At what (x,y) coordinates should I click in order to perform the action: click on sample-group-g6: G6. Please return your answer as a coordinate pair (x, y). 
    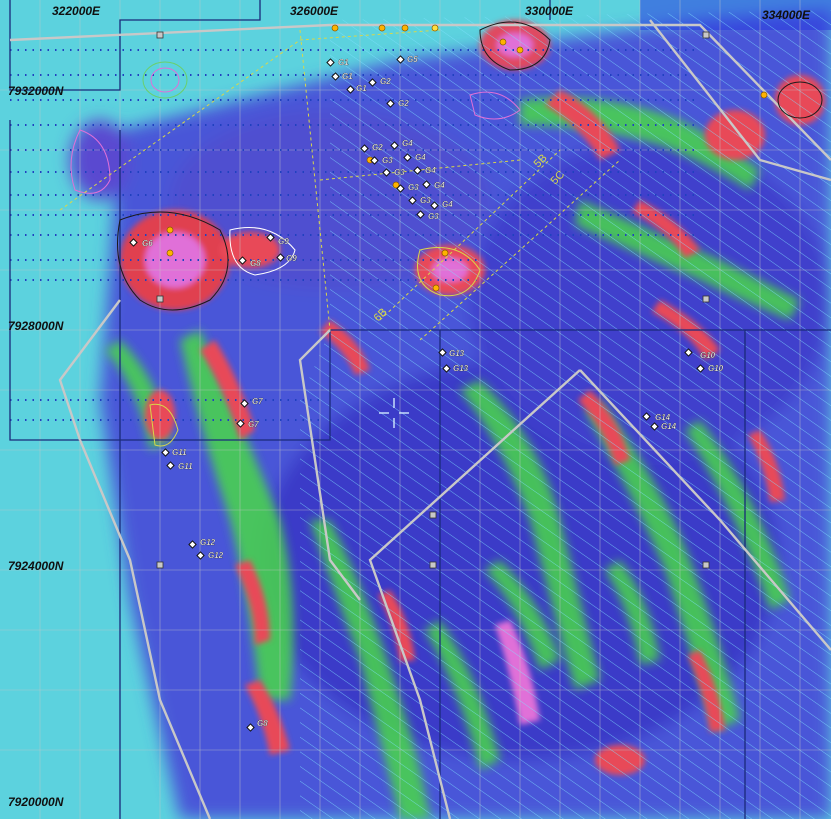
    Looking at the image, I should click on (141, 243).